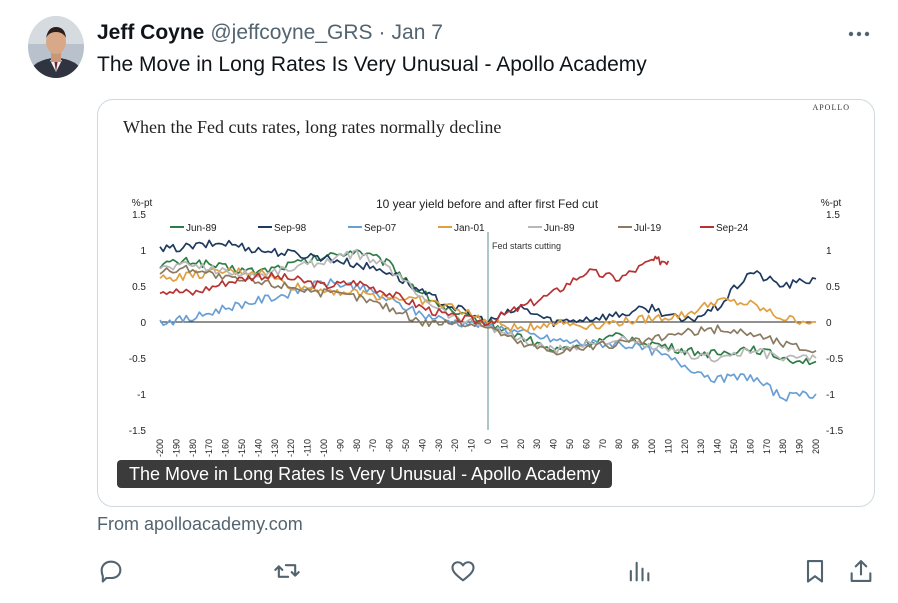 The width and height of the screenshot is (898, 603). I want to click on post-header: Jeff Coyne @jeffcoyne_GRS · Jan 7, so click(270, 33).